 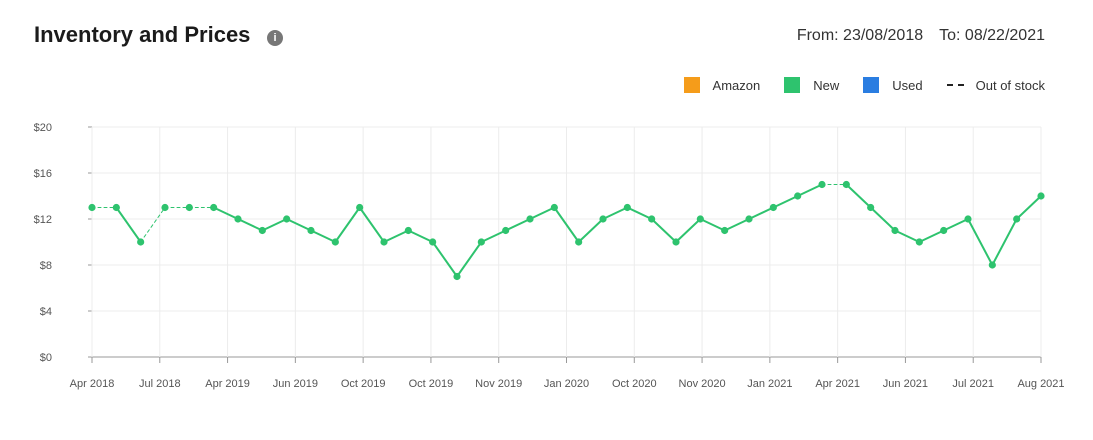 I want to click on legend-label-out-of-stock: Out of stock, so click(x=1010, y=85).